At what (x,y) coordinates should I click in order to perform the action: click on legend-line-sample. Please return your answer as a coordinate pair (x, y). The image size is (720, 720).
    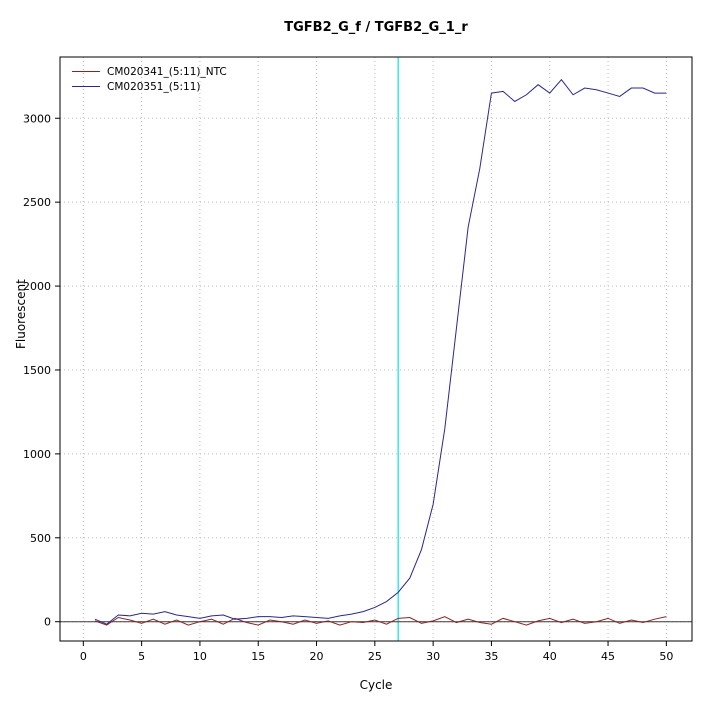
    Looking at the image, I should click on (86, 86).